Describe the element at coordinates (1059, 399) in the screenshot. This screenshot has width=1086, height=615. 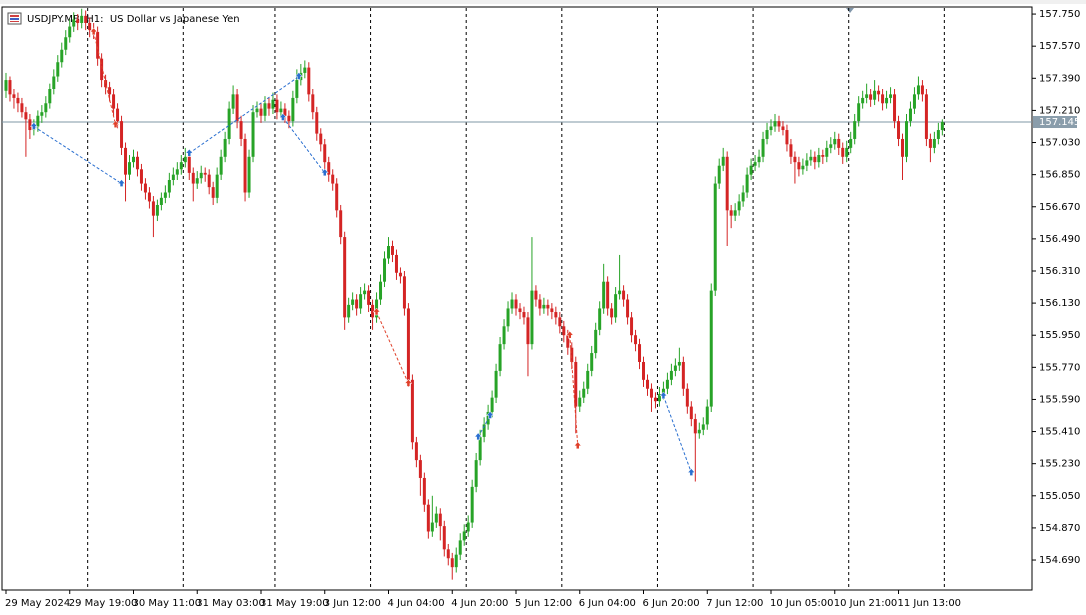
I see `y-tick-label: 155.590` at that location.